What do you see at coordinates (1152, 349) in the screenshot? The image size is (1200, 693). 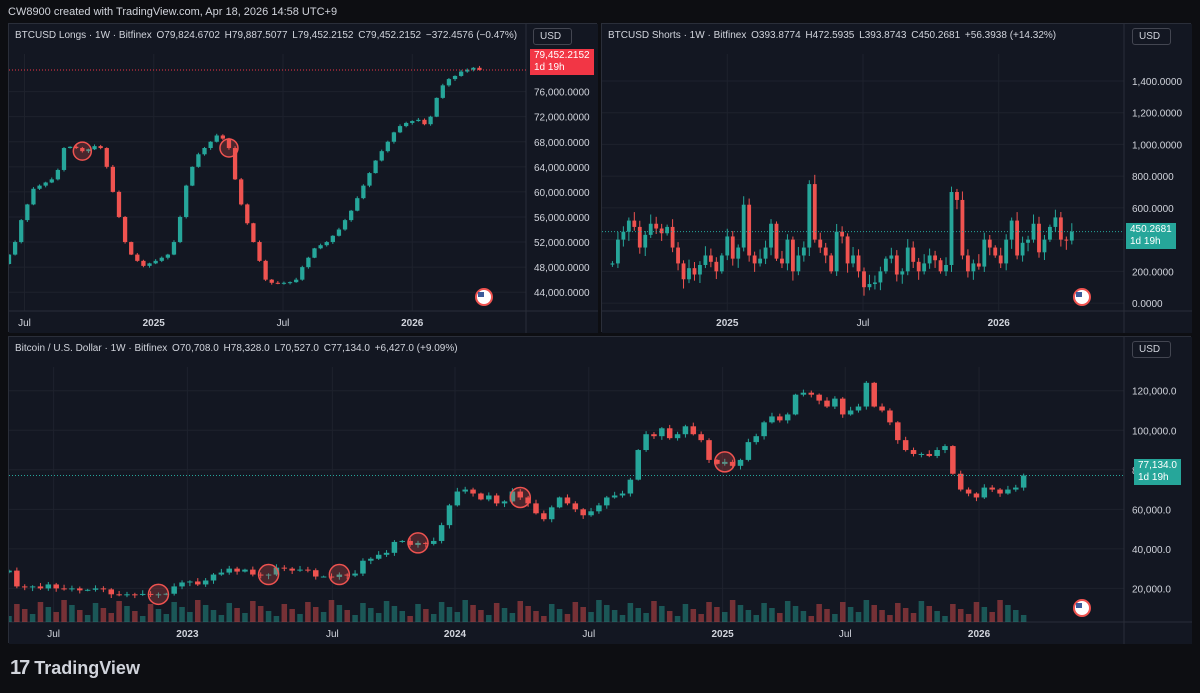 I see `btc-currency-button: USD` at bounding box center [1152, 349].